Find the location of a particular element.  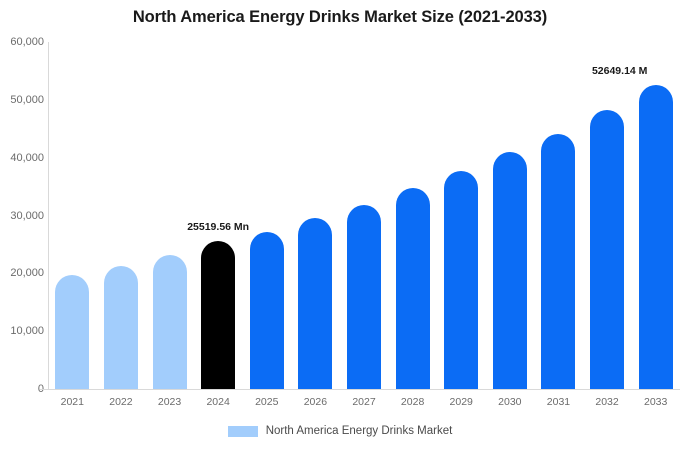

x-axis-tick-label-2028: 2028 is located at coordinates (412, 402).